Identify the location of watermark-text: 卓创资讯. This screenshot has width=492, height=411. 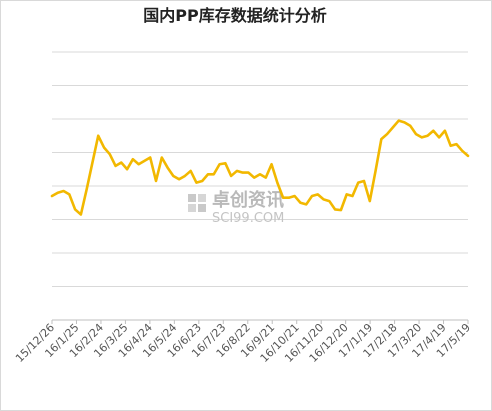
(248, 200).